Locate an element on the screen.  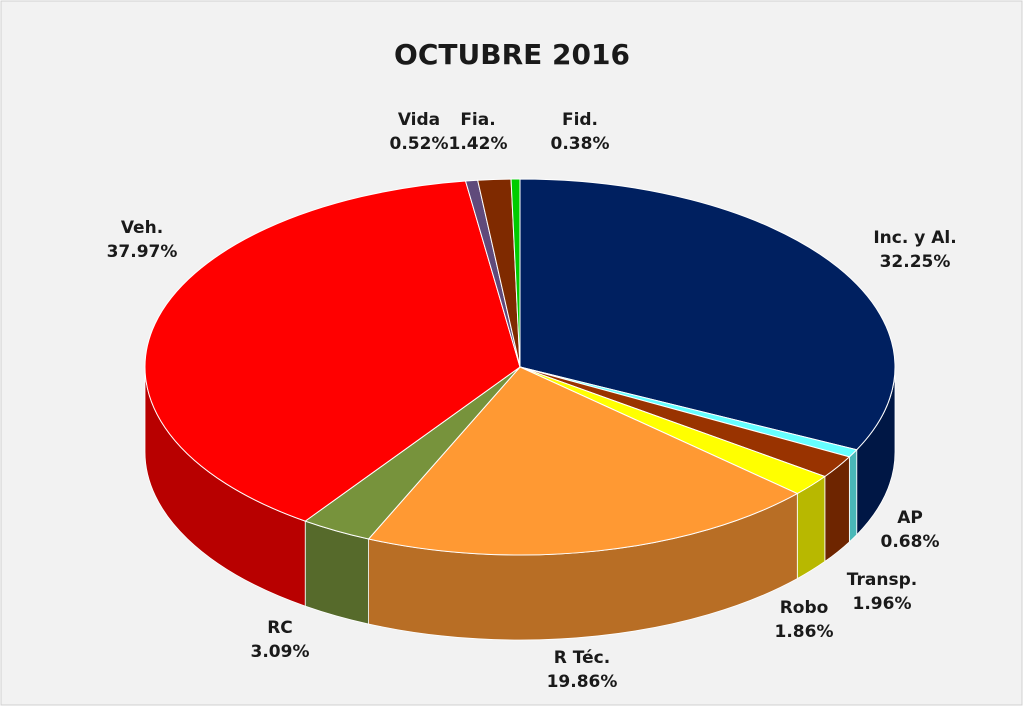
category-label: Vida is located at coordinates (419, 120).